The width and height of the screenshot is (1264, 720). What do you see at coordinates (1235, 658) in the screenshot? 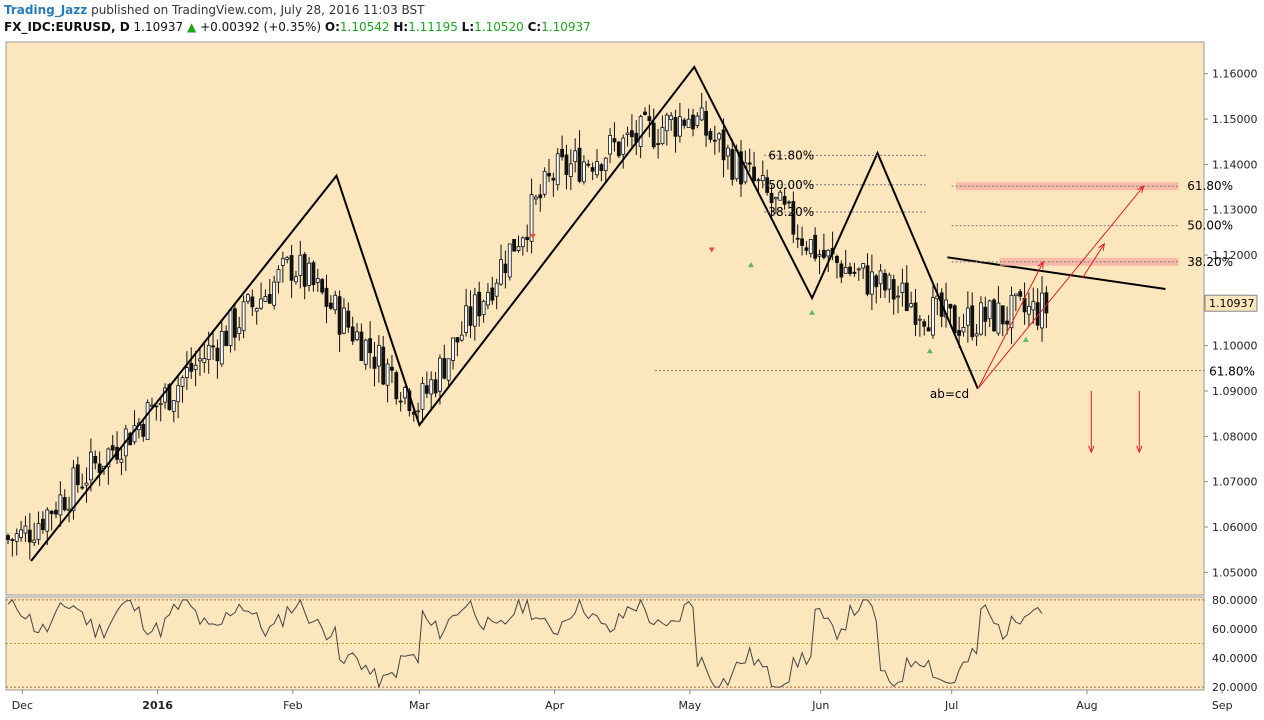
I see `oscillator-tick-label: 40.0000` at bounding box center [1235, 658].